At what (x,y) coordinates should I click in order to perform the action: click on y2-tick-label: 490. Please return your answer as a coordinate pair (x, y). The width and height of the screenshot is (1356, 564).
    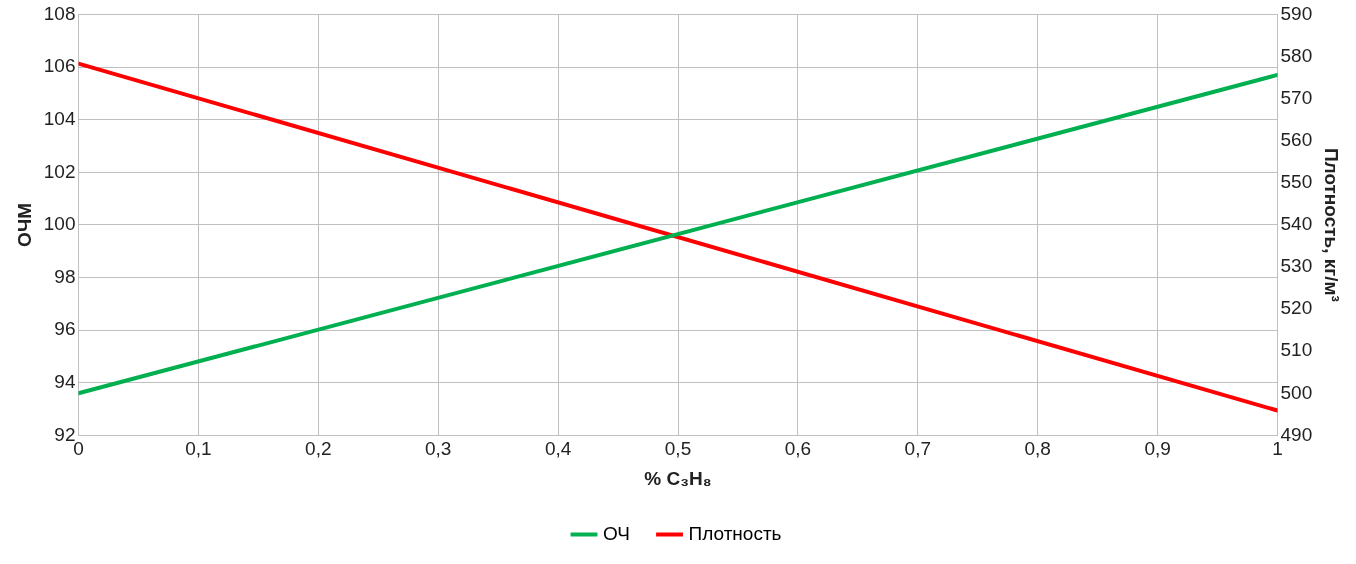
    Looking at the image, I should click on (1296, 434).